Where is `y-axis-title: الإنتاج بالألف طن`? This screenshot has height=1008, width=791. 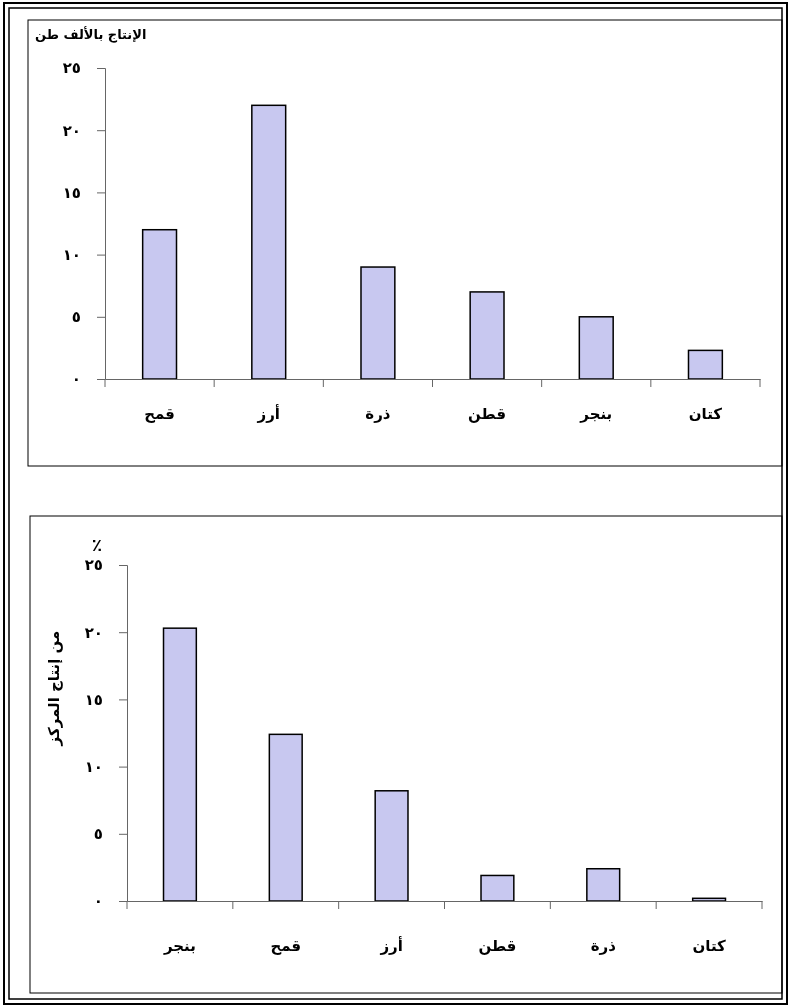 y-axis-title: الإنتاج بالألف طن is located at coordinates (91, 34).